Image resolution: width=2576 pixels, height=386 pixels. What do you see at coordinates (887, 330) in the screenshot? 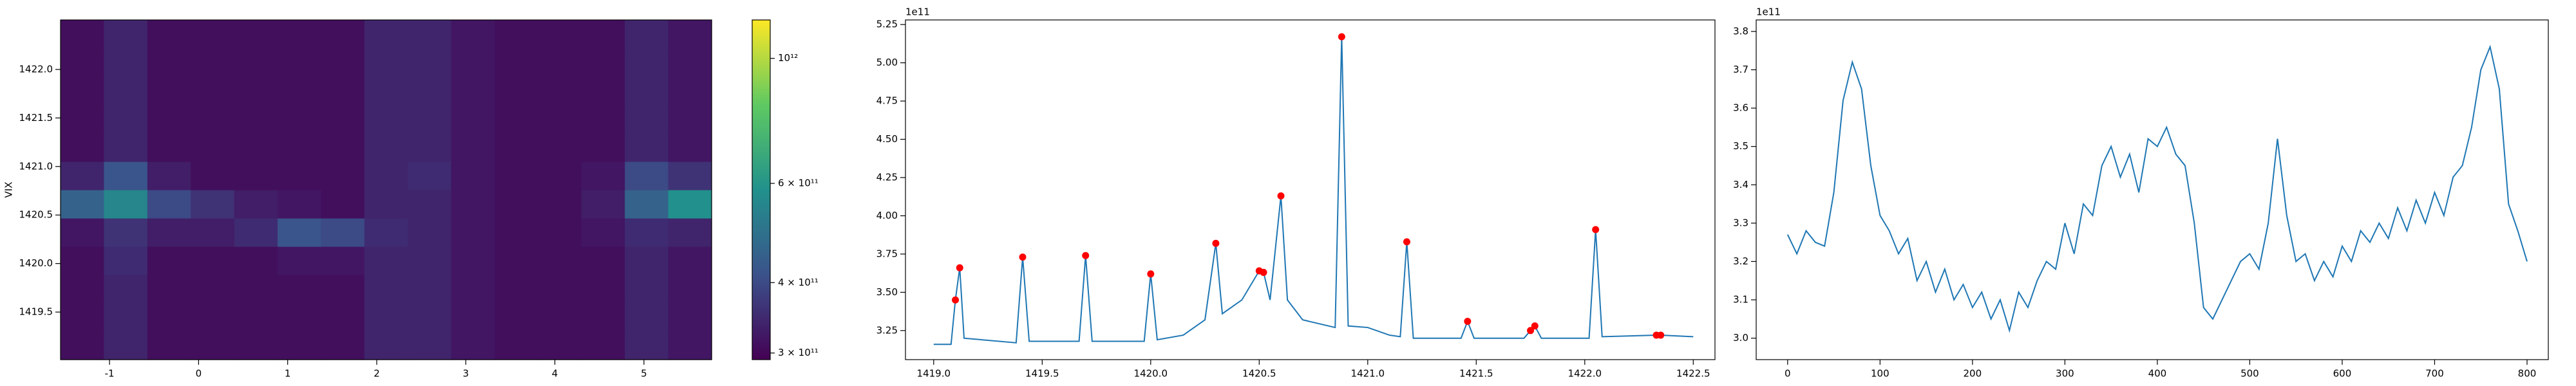
I see `y-tick-label: 3.25` at bounding box center [887, 330].